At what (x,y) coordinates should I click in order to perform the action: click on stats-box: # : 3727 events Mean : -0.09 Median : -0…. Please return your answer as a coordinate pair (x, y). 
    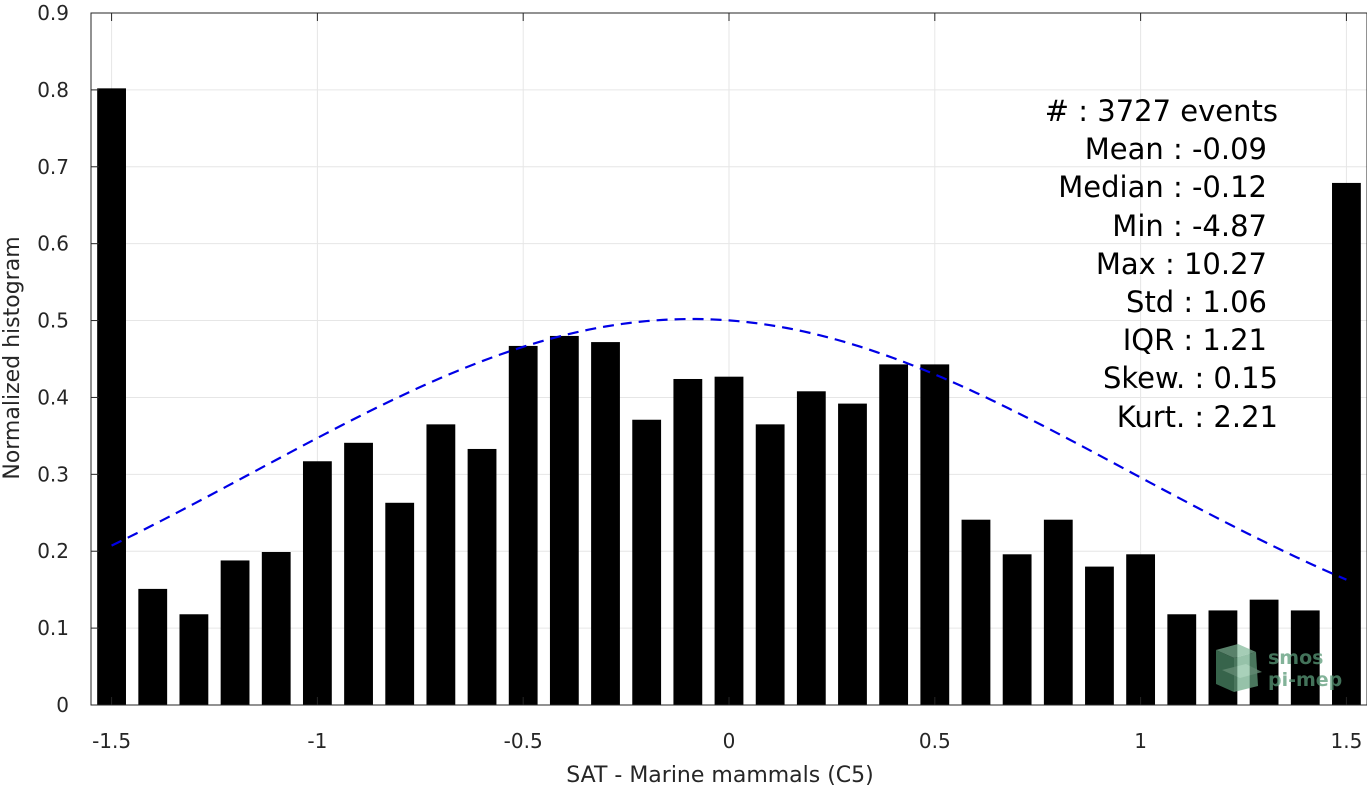
    Looking at the image, I should click on (1161, 264).